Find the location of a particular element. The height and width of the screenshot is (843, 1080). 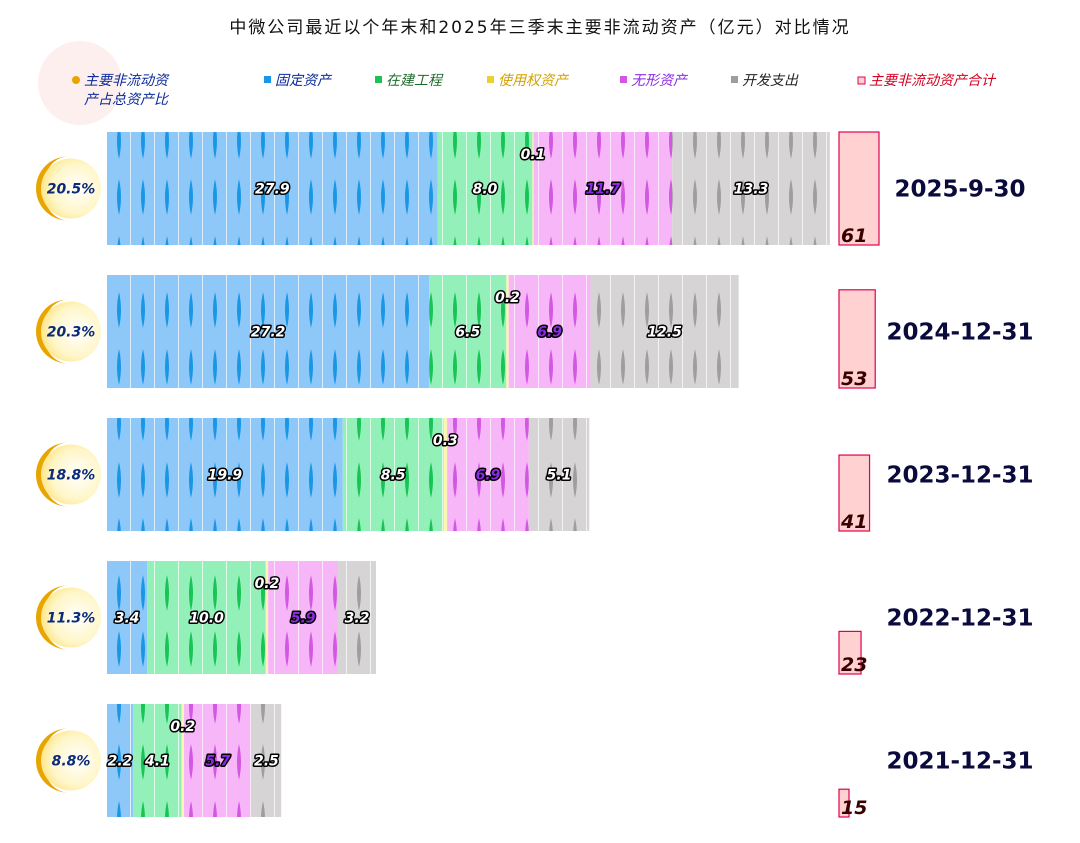

segment-label-0: 19.9 is located at coordinates (225, 476).